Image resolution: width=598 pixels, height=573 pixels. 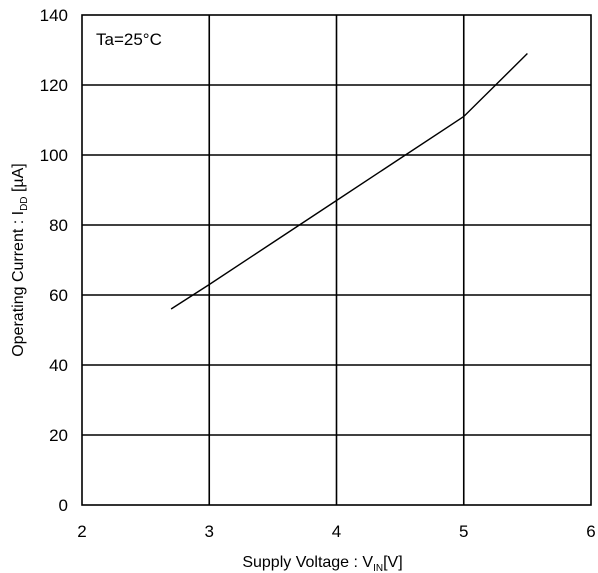 I want to click on x-tick-label: 4, so click(x=336, y=531).